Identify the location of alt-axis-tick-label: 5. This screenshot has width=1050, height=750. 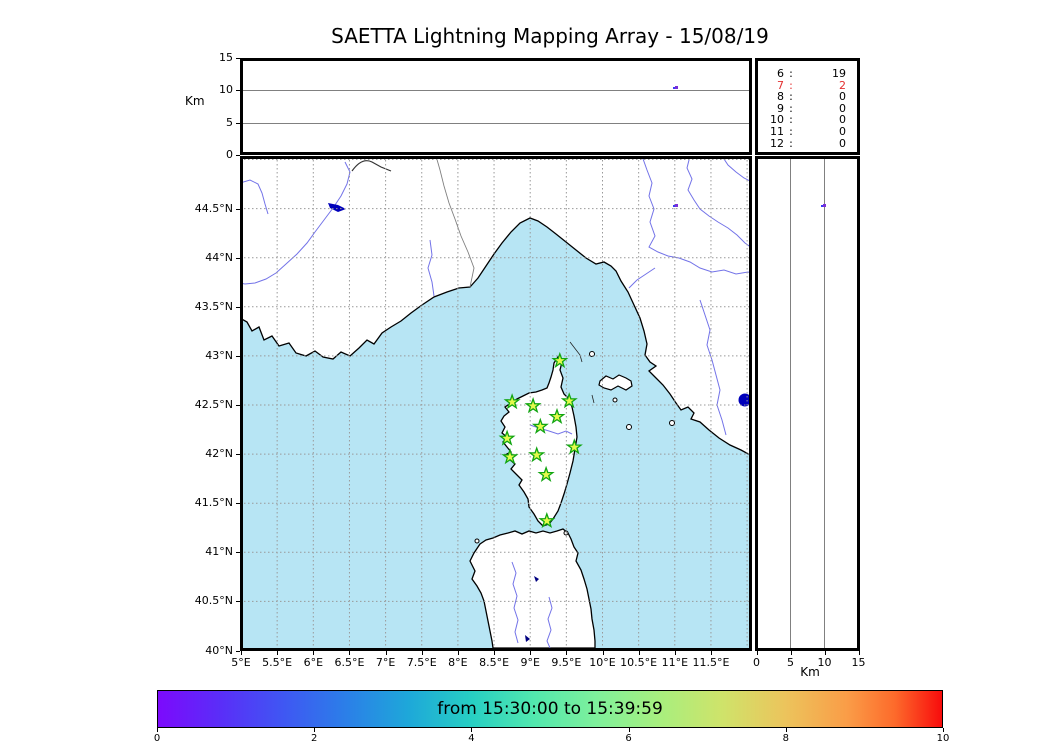
(229, 122).